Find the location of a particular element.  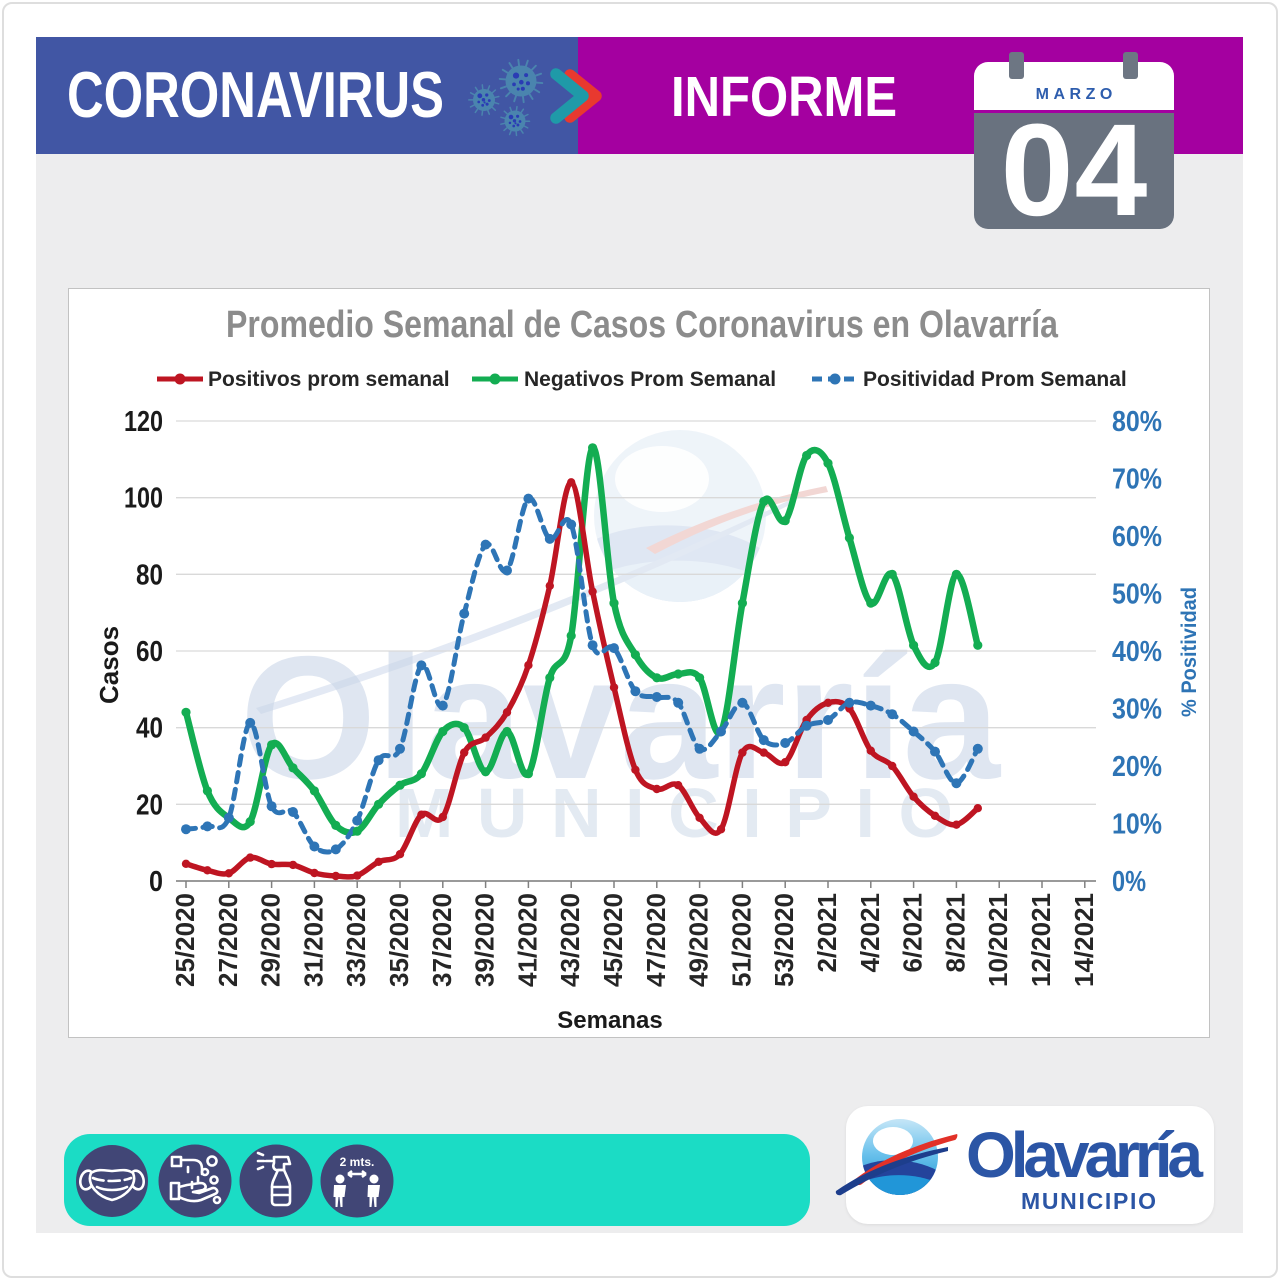

svg-text: Negativos Prom Semanal is located at coordinates (650, 379).